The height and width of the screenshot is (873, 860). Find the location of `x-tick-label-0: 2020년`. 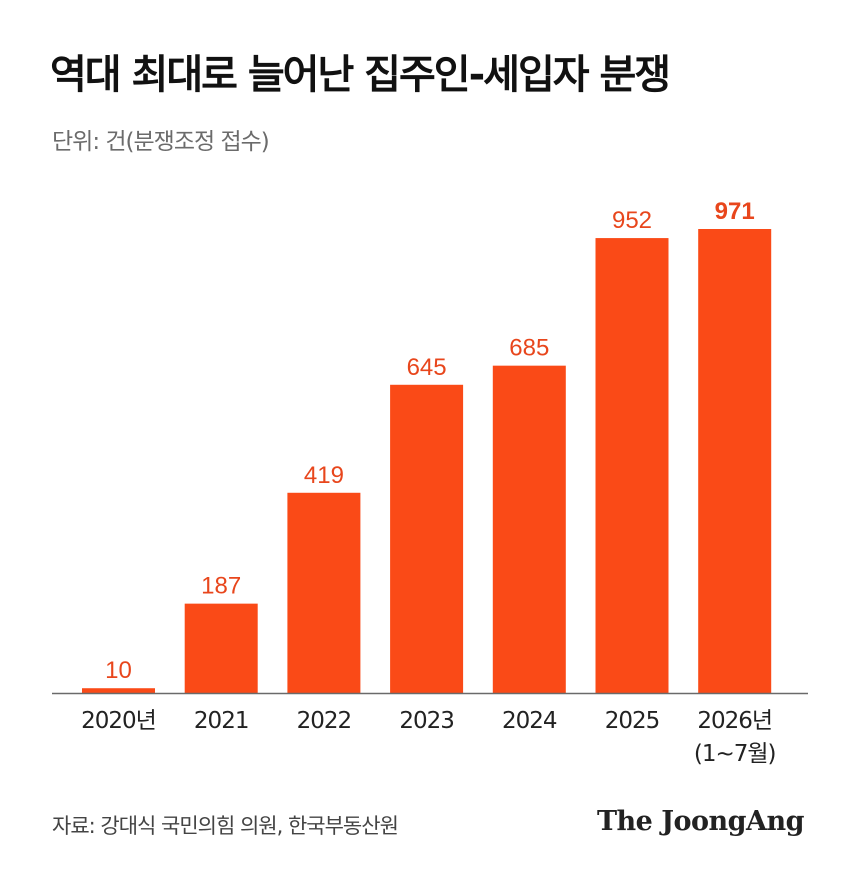

x-tick-label-0: 2020년 is located at coordinates (118, 721).